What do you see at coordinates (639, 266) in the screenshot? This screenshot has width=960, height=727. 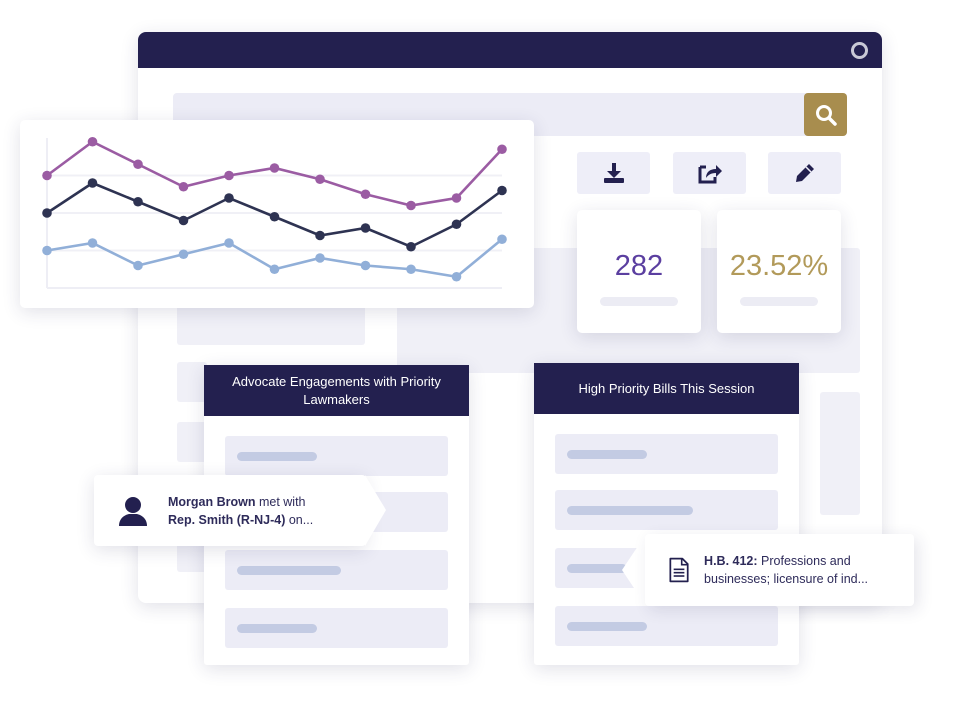 I see `stat-value: 282` at bounding box center [639, 266].